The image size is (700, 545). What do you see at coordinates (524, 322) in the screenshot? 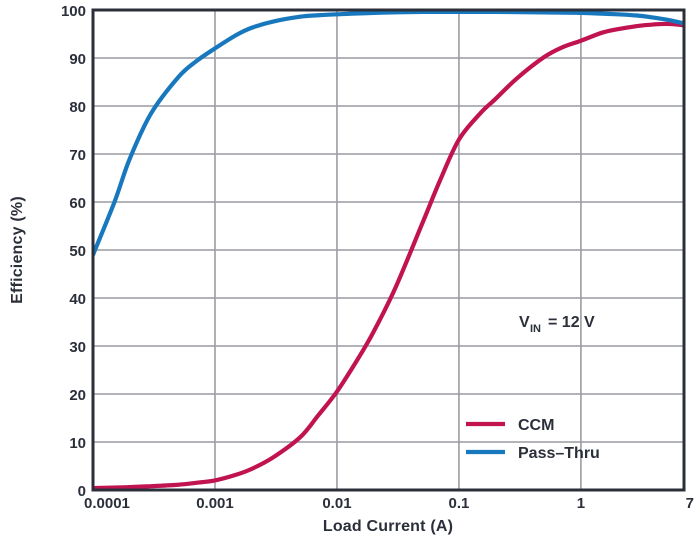
I see `vin-symbol: V` at bounding box center [524, 322].